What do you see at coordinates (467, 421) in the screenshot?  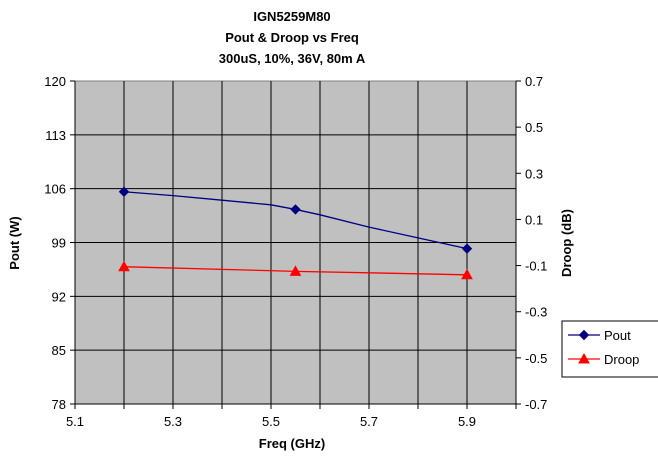 I see `x-tick-label: 5.9` at bounding box center [467, 421].